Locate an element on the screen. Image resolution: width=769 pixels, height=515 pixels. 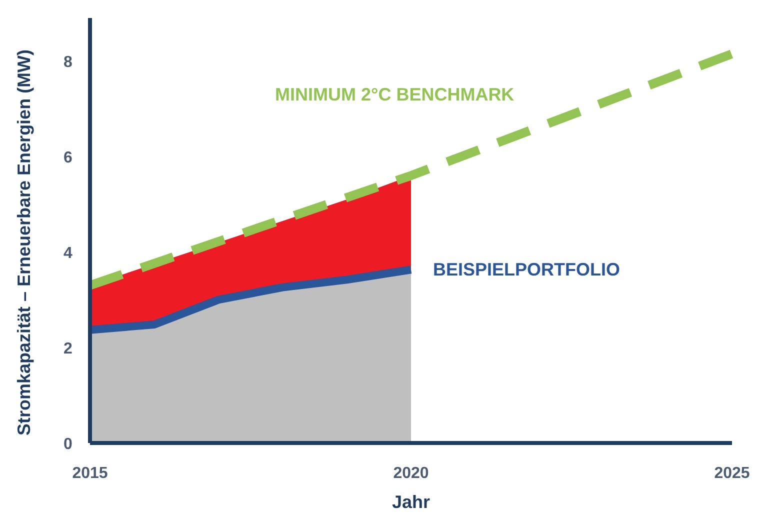
y-tick-label: 0 is located at coordinates (68, 444).